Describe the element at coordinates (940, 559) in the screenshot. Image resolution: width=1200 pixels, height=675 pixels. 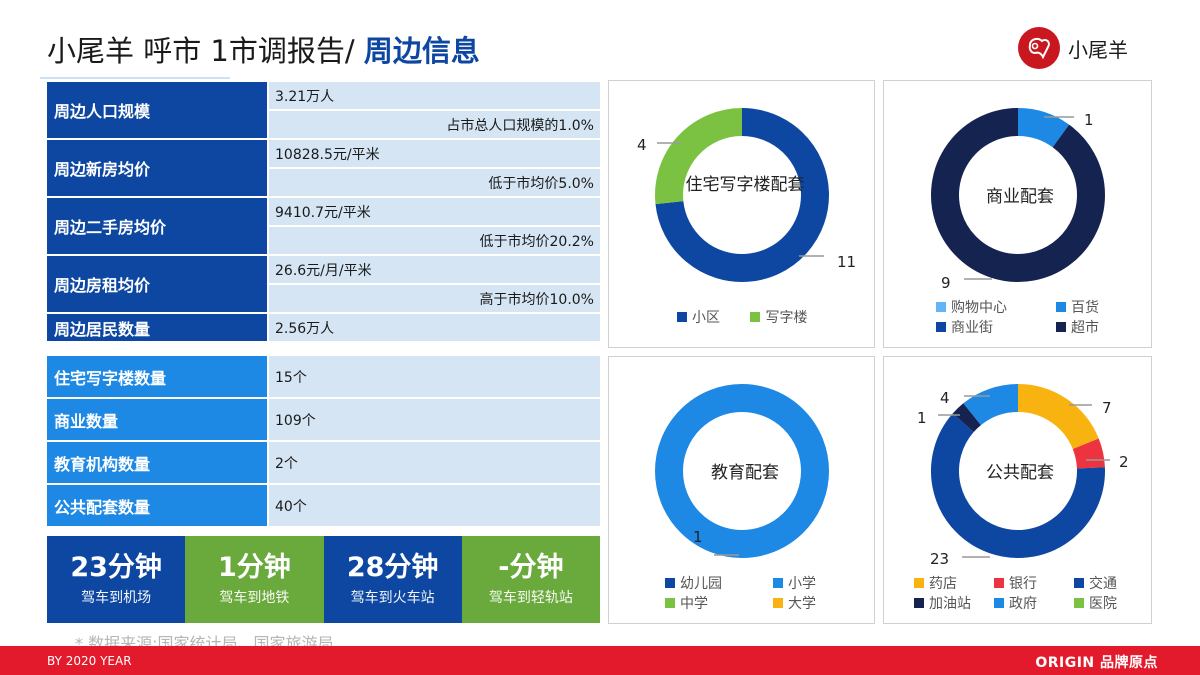
I see `data-label: 23` at that location.